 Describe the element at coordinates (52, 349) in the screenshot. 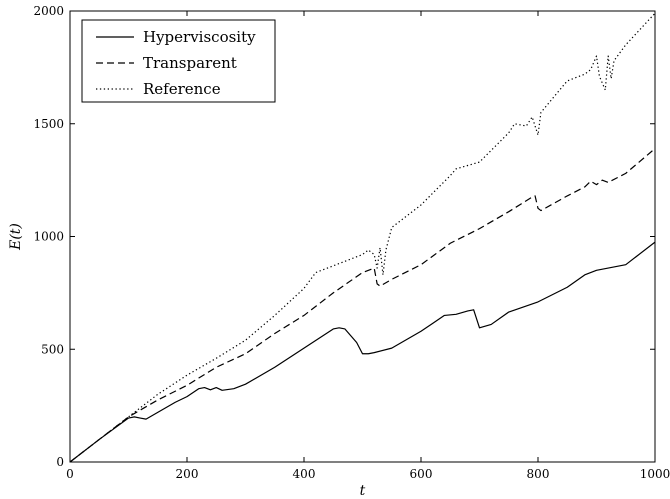

I see `y-tick-label: 500` at that location.